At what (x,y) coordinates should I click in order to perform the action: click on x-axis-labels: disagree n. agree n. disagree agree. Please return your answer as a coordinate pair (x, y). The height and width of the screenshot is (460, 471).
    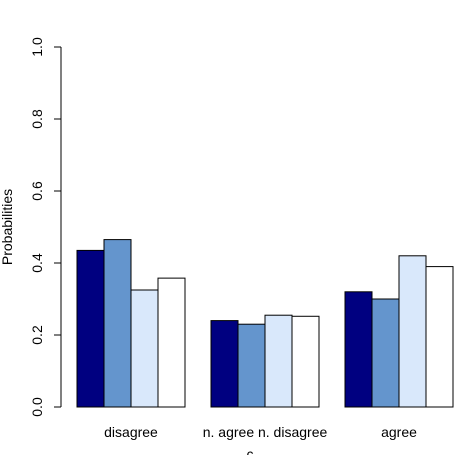
    Looking at the image, I should click on (260, 432).